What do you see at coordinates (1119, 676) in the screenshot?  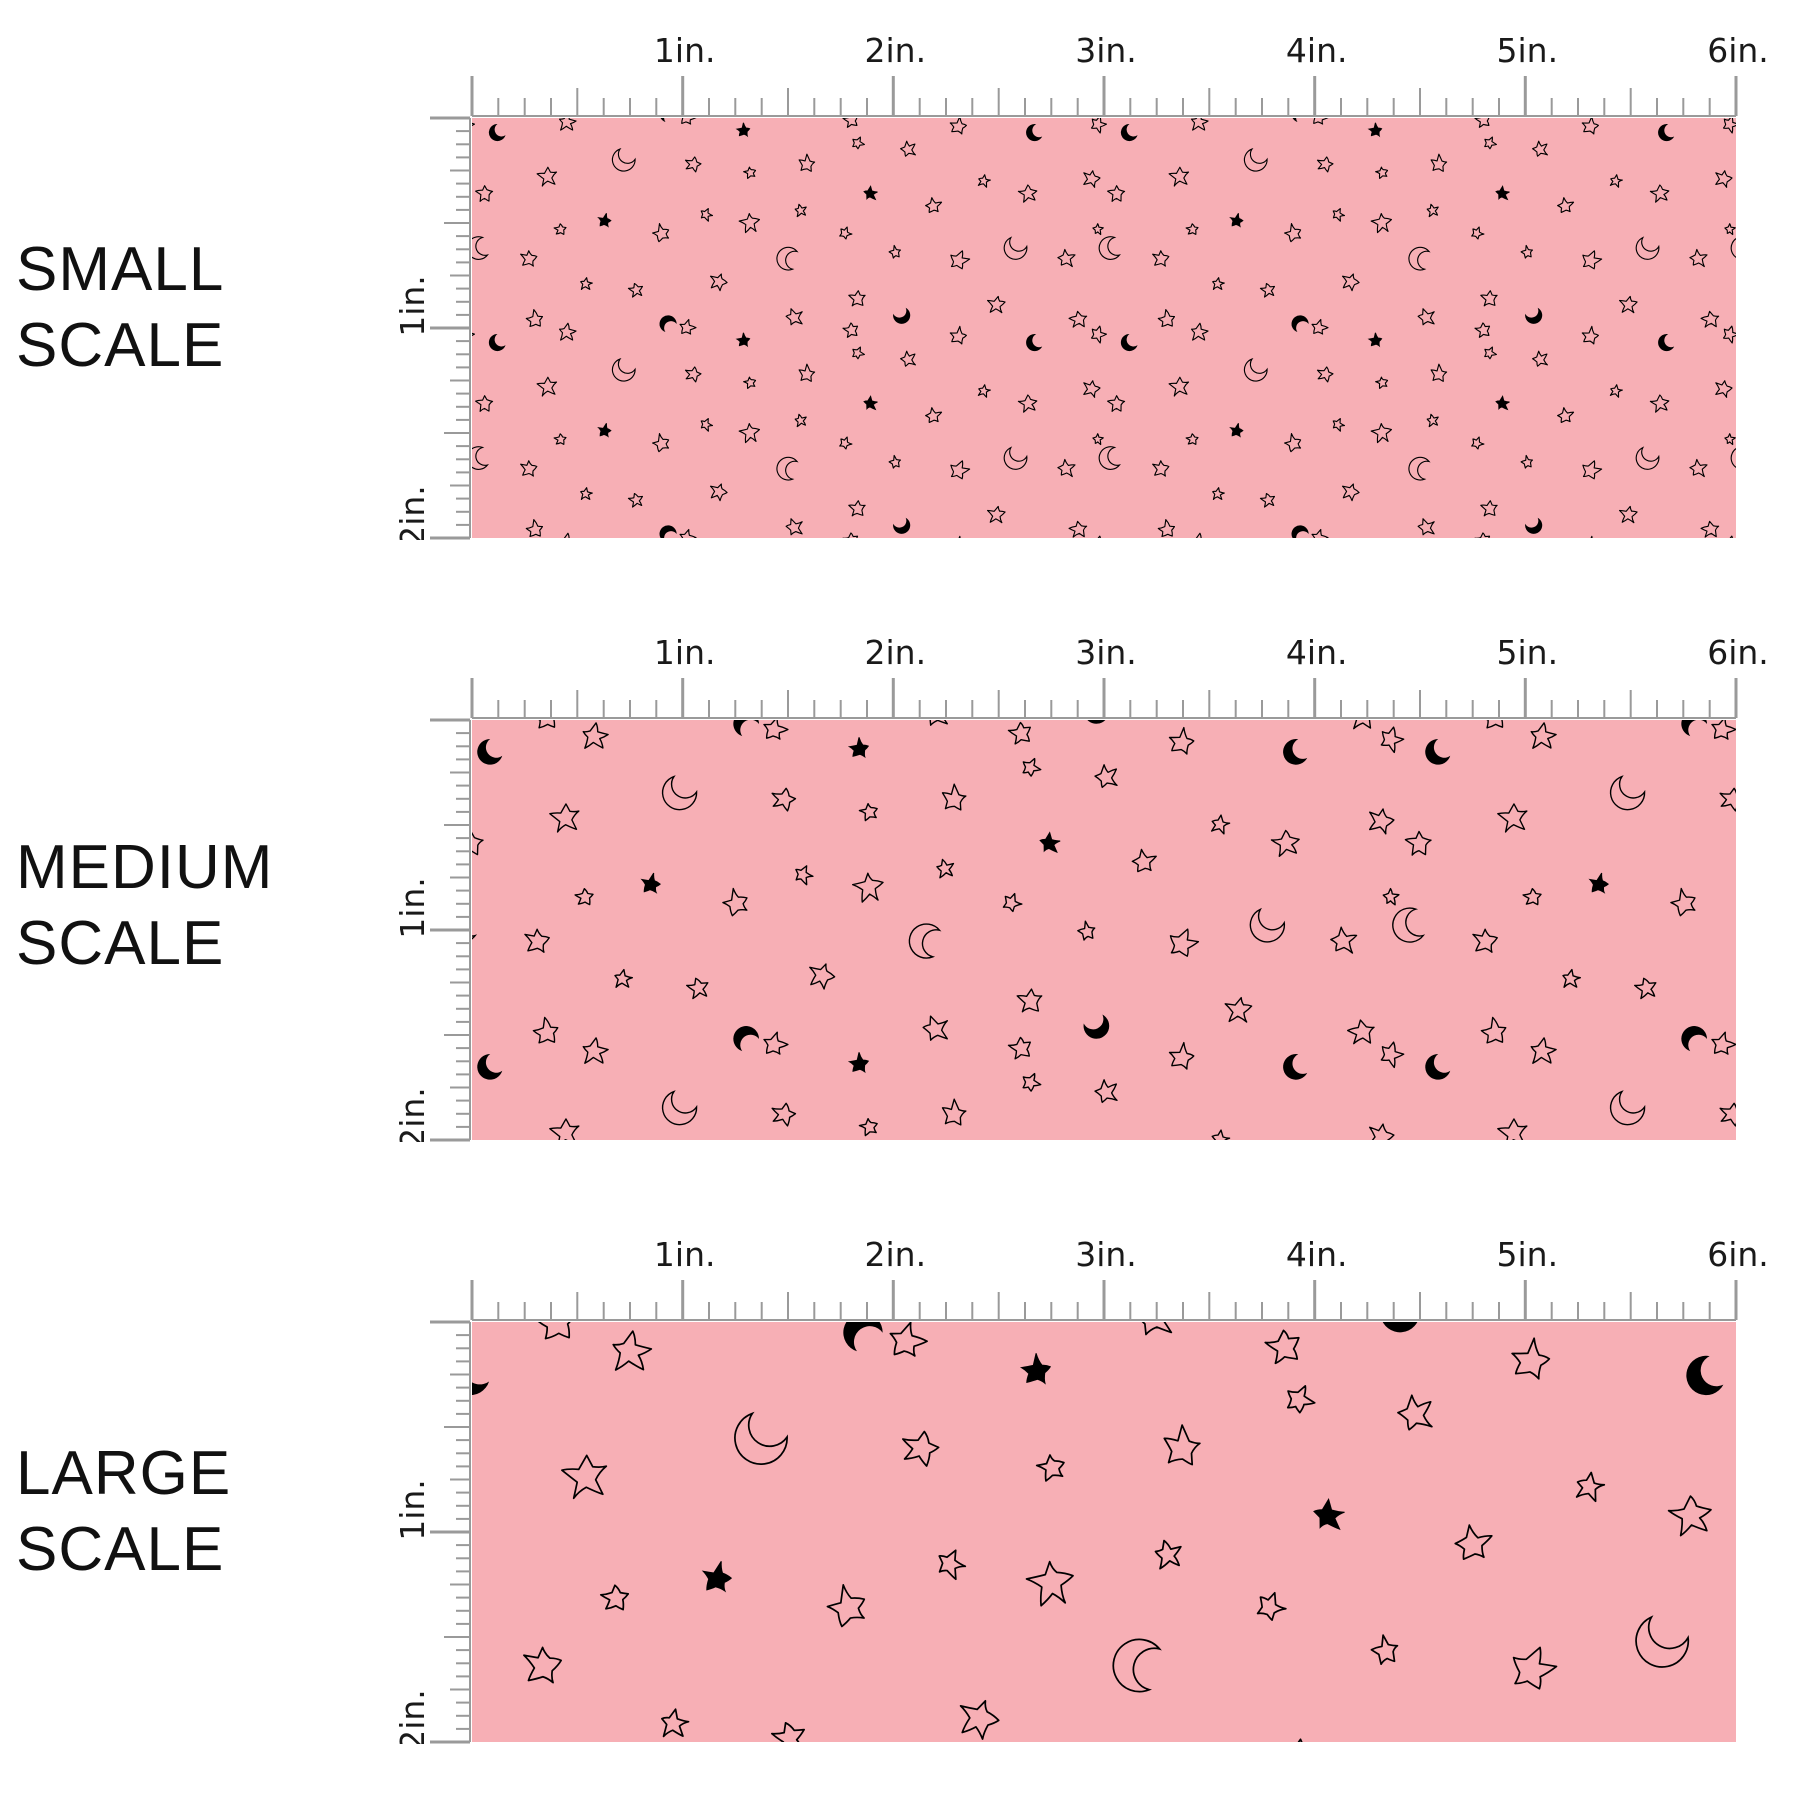 I see `top-ruler: 1in. 2in. 3in. 4in. 5in. 6in.` at bounding box center [1119, 676].